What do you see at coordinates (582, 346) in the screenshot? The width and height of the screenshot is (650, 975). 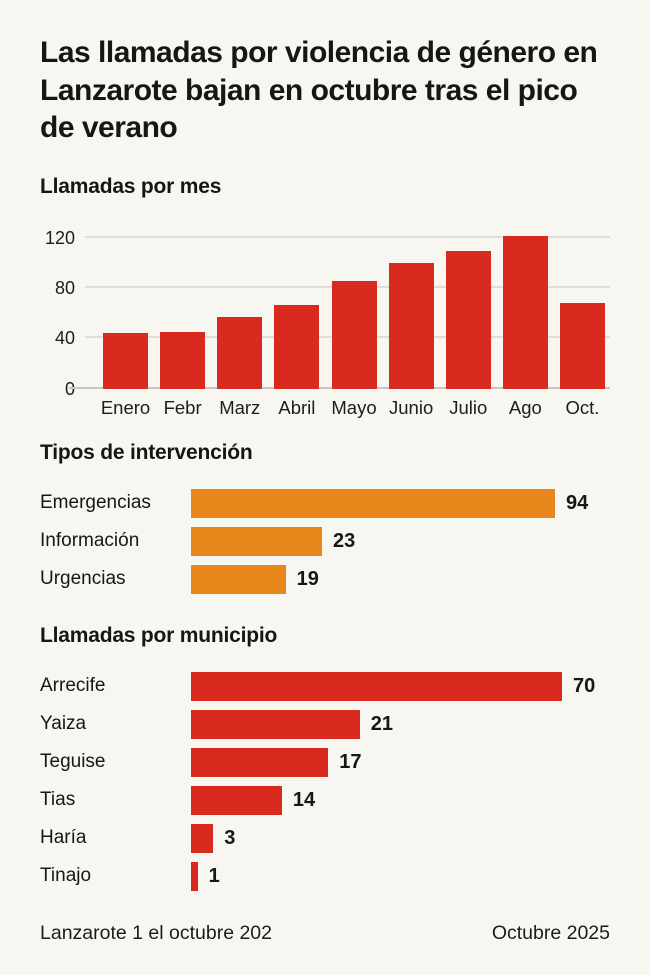 I see `bar-Oct.` at bounding box center [582, 346].